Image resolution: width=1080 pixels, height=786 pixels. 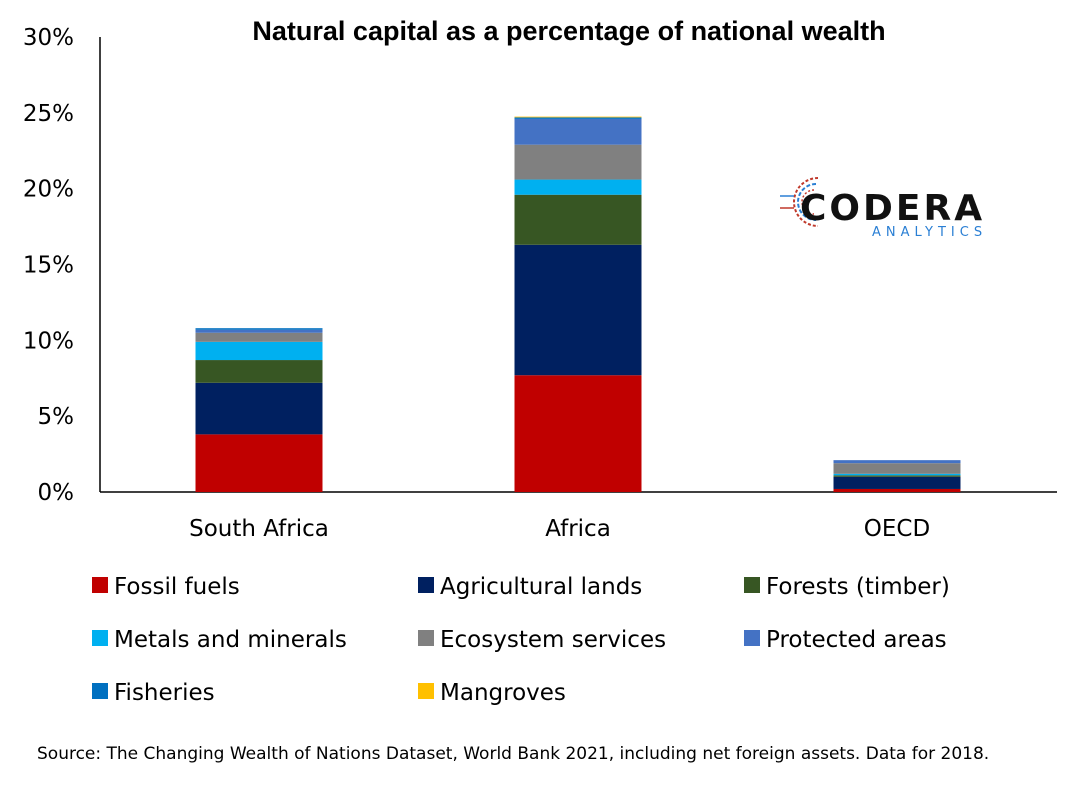 What do you see at coordinates (897, 529) in the screenshot?
I see `x-category-label: OECD` at bounding box center [897, 529].